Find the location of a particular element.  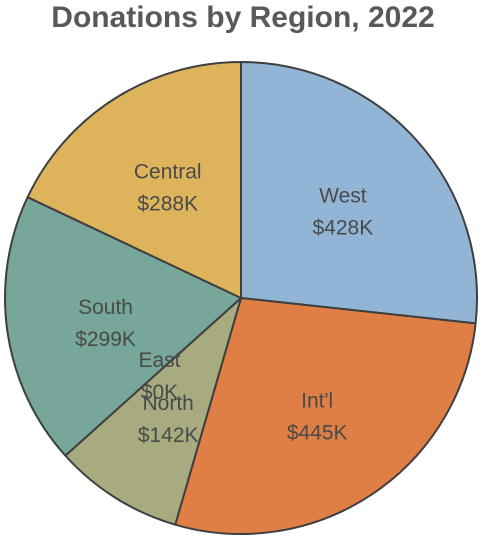

slice-value-east: $0K is located at coordinates (159, 392).